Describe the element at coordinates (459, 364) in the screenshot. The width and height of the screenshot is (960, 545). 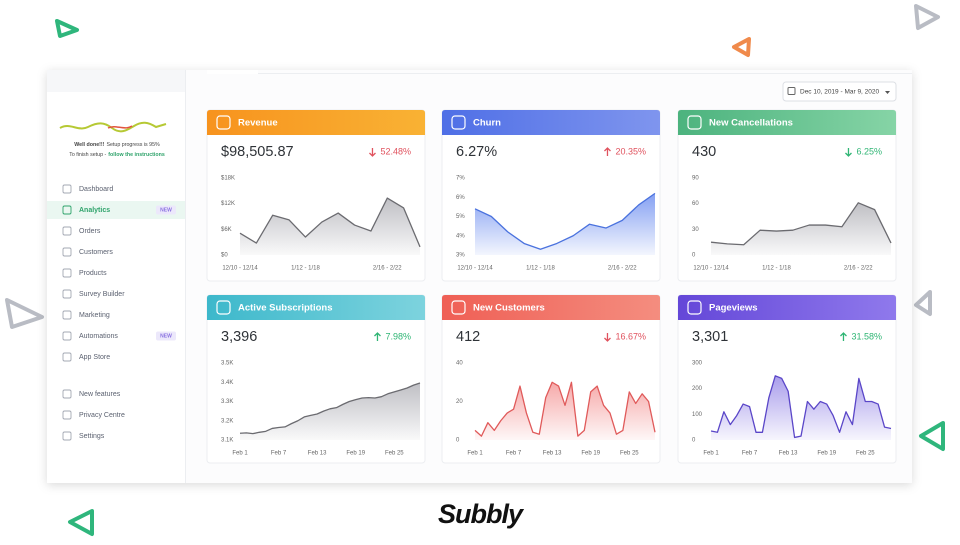
I see `y-tick-label: 40` at that location.